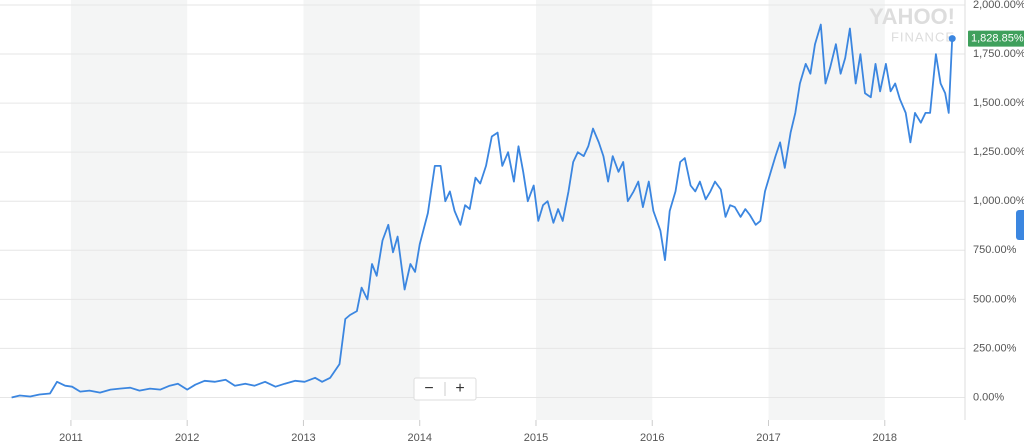 The height and width of the screenshot is (448, 1024). Describe the element at coordinates (1020, 225) in the screenshot. I see `side-tab` at that location.